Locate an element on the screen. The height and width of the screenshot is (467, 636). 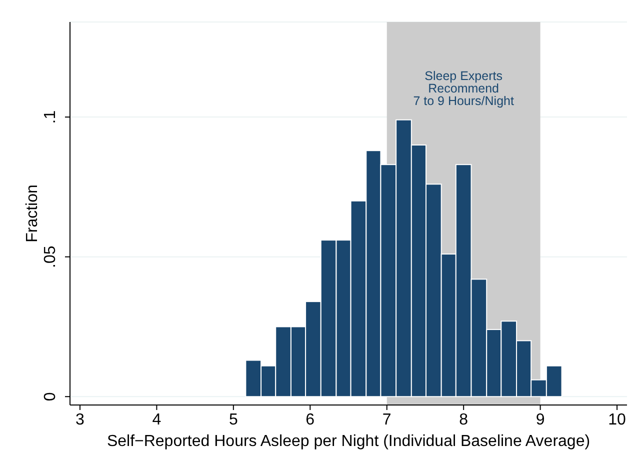
x-tick-label: 9 is located at coordinates (540, 419).